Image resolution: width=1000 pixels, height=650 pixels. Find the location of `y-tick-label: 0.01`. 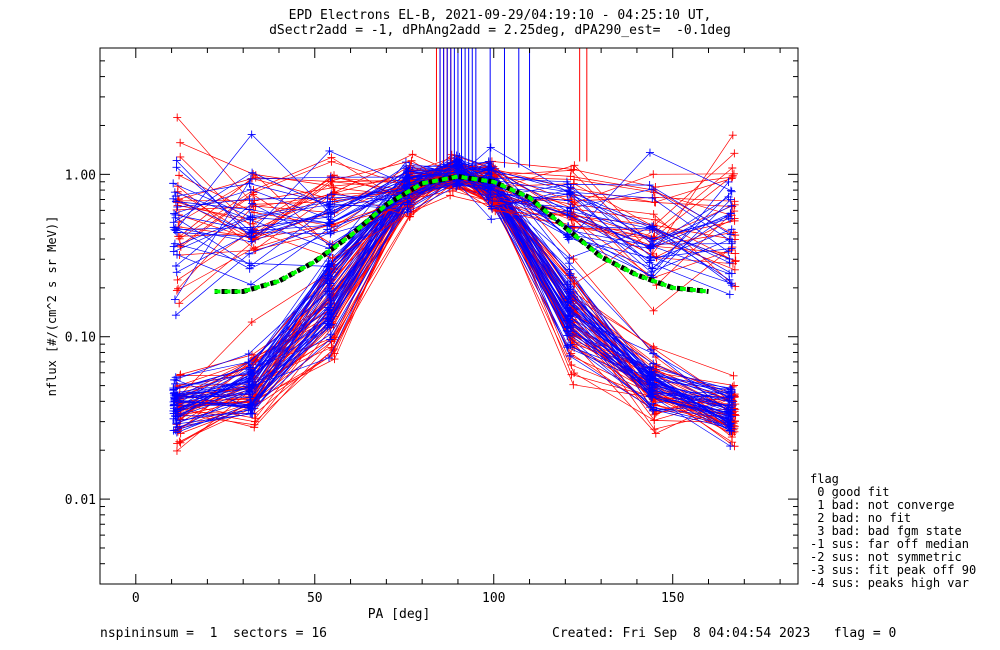

y-tick-label: 0.01 is located at coordinates (80, 500).